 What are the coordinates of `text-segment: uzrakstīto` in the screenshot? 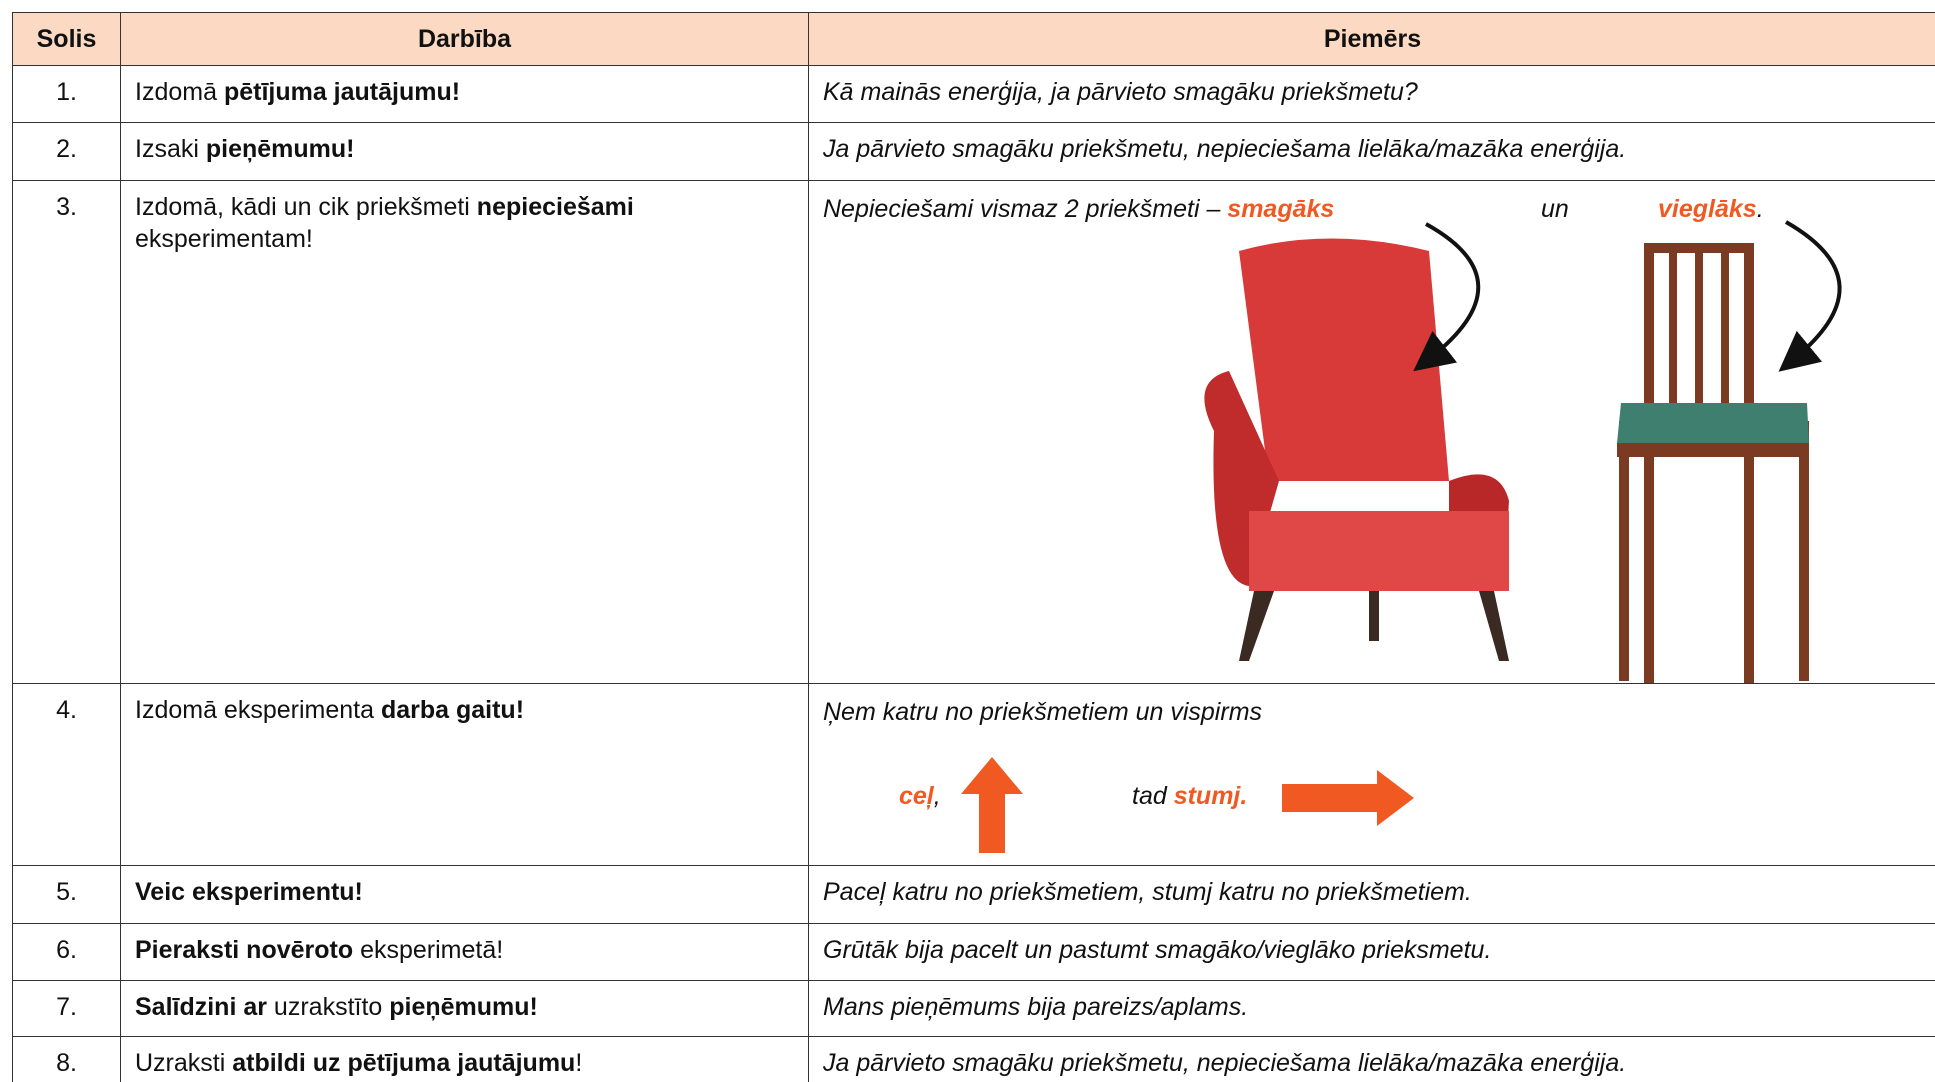 It's located at (328, 1007).